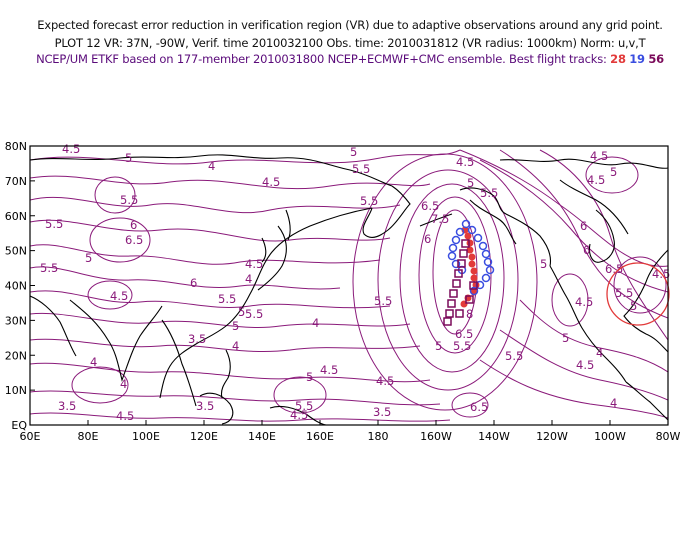 The image size is (700, 540). What do you see at coordinates (262, 436) in the screenshot?
I see `x-tick-label: 140E` at bounding box center [262, 436].